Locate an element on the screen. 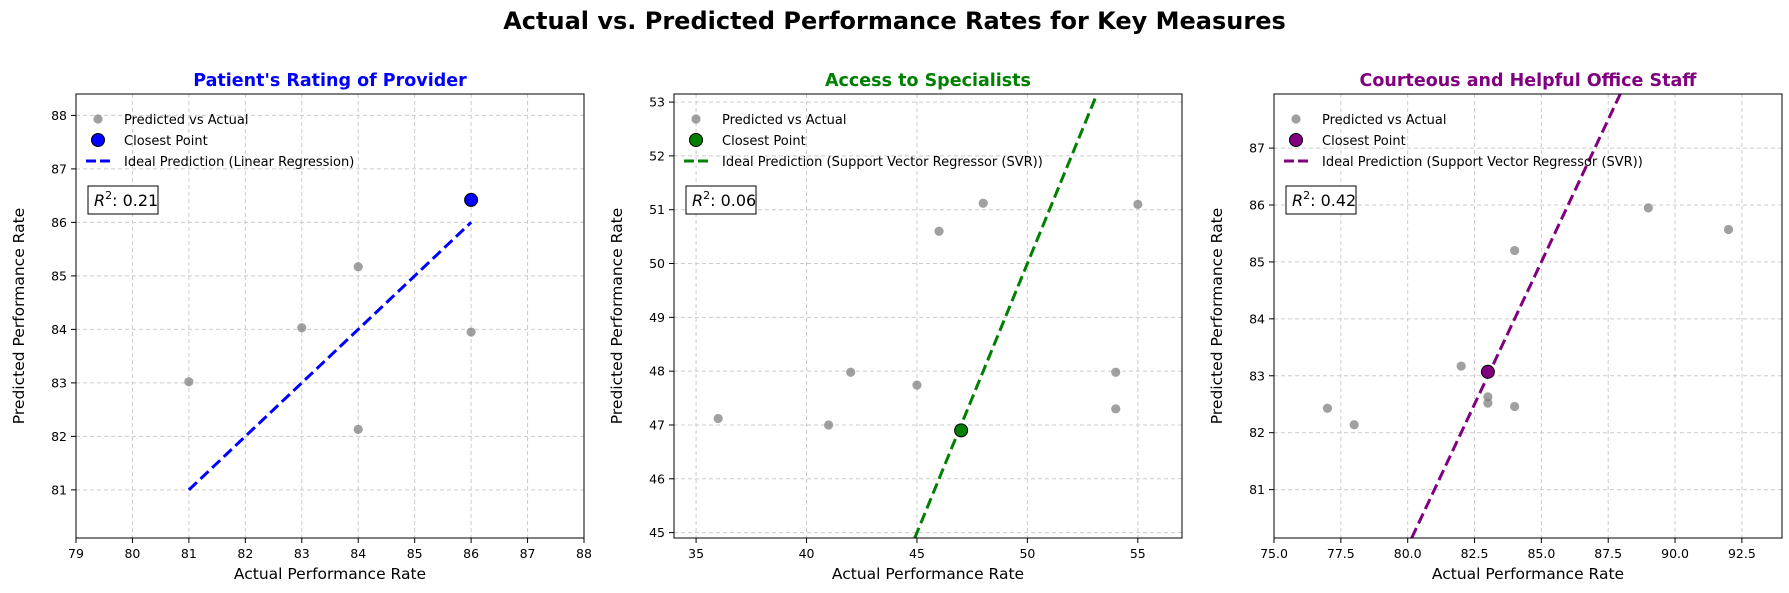 This screenshot has width=1789, height=593. y-tick-label: 82 is located at coordinates (1257, 432).